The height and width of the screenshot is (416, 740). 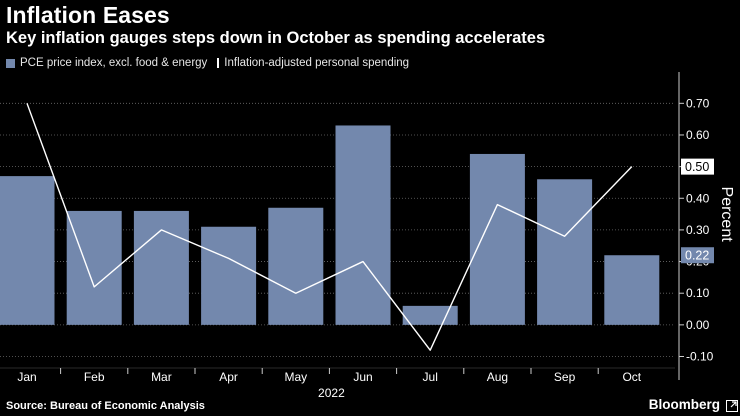 What do you see at coordinates (161, 377) in the screenshot?
I see `x-tick-label-mar: Mar` at bounding box center [161, 377].